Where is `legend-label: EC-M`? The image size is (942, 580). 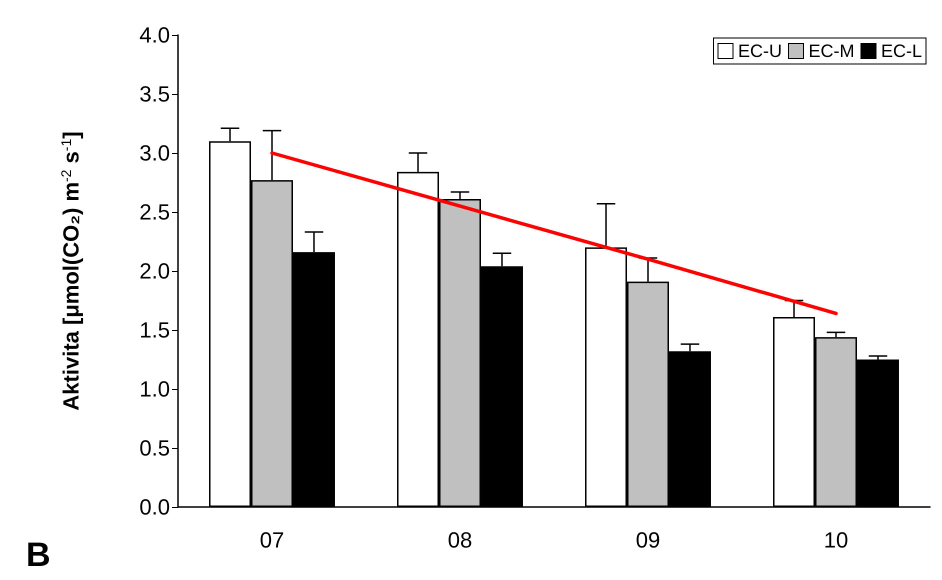
legend-label: EC-M is located at coordinates (831, 51).